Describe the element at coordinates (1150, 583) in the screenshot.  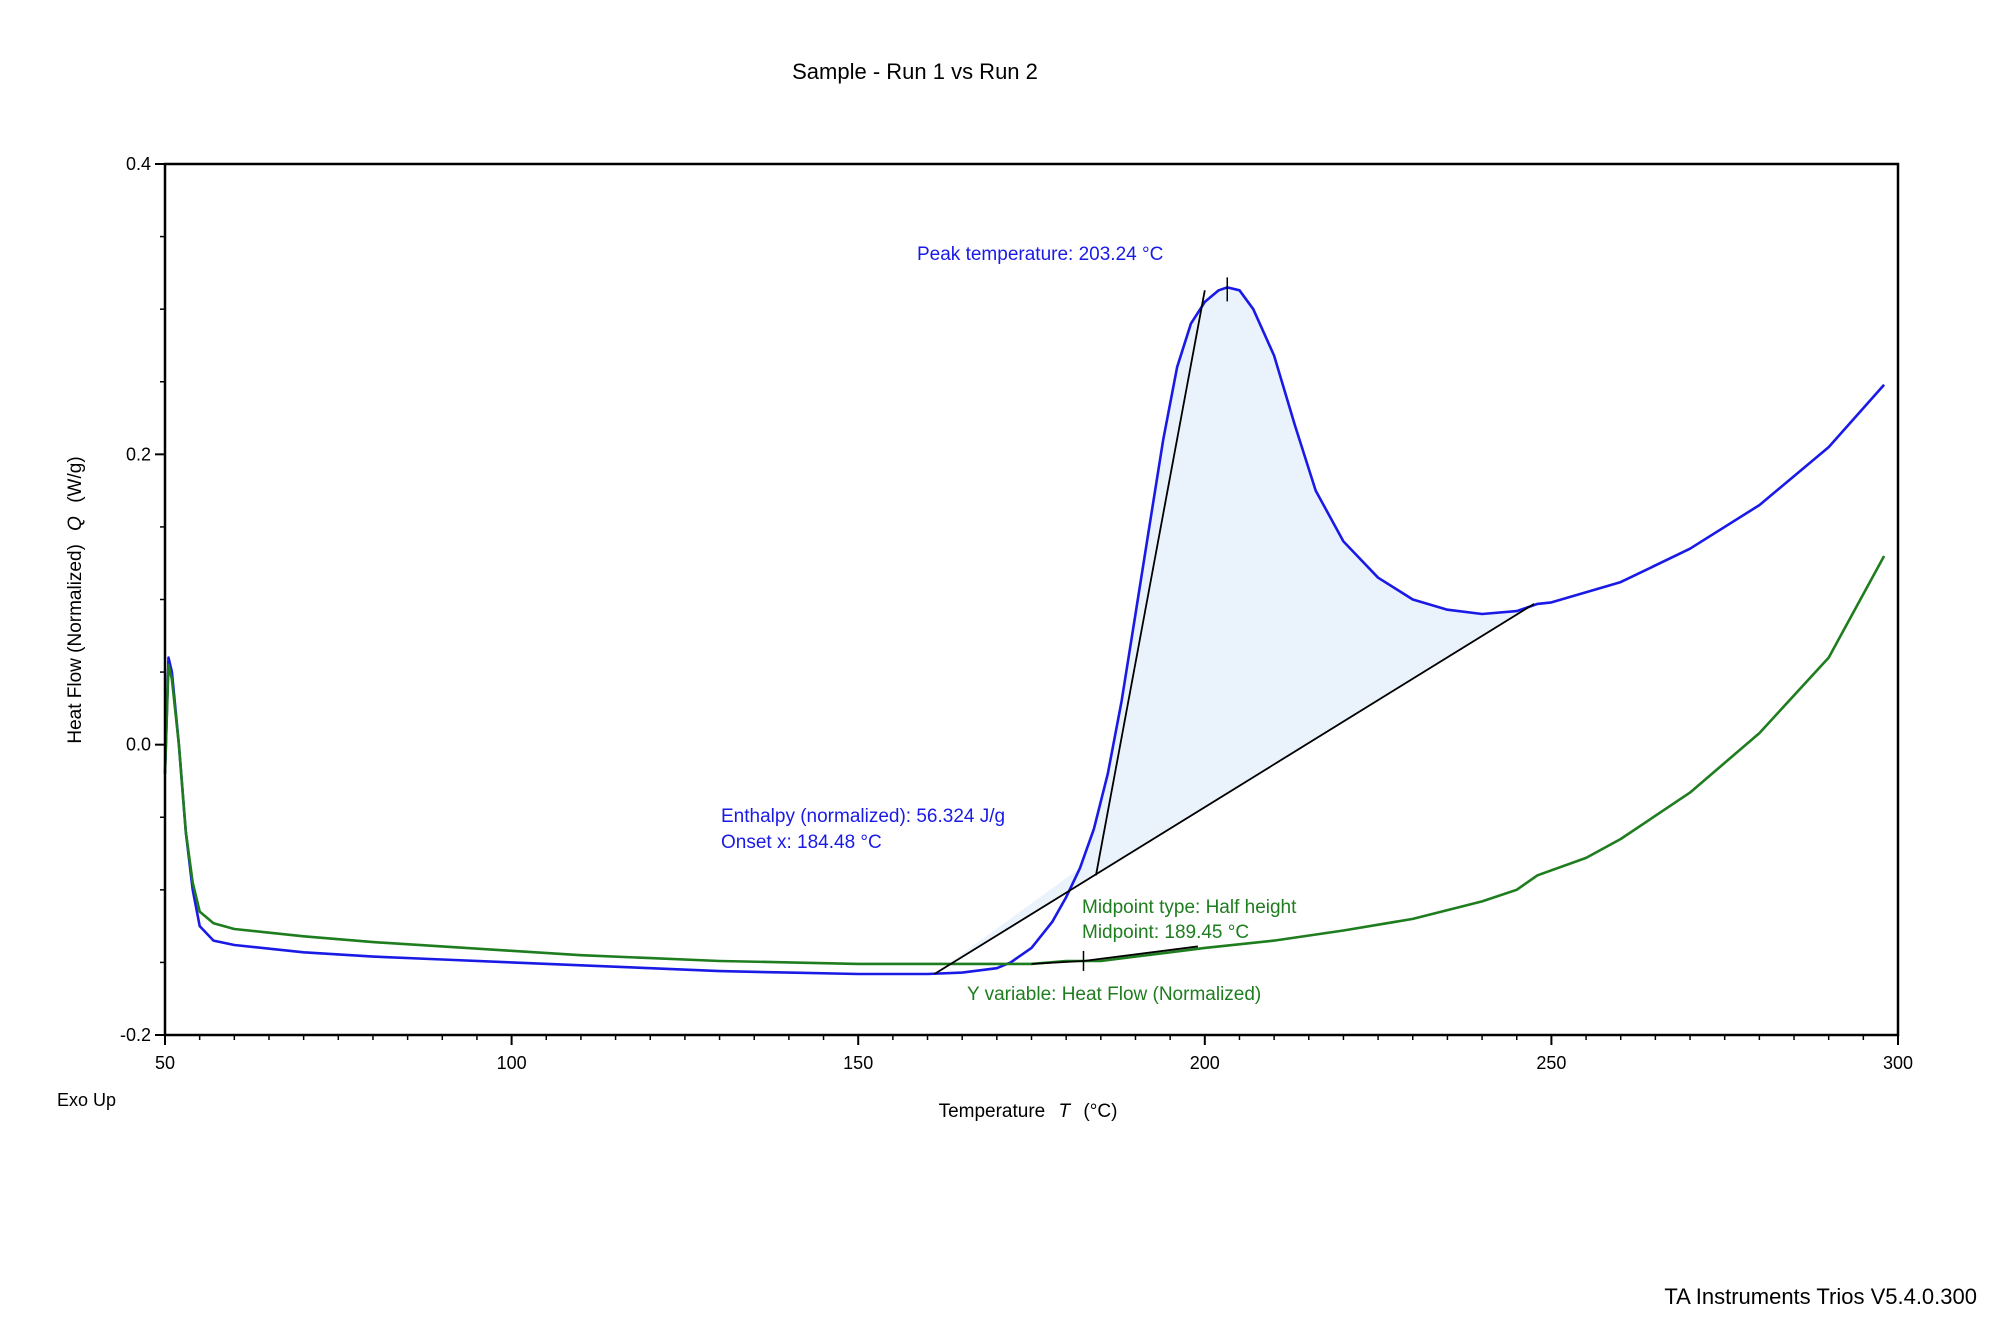
I see `onset-tangent-line` at that location.